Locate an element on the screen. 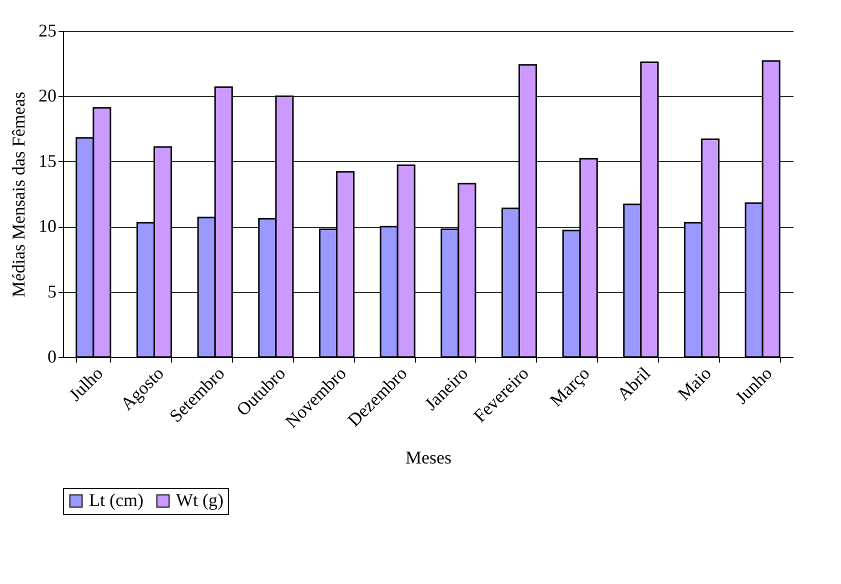 The width and height of the screenshot is (841, 584). legend-label: Wt (g) is located at coordinates (200, 500).